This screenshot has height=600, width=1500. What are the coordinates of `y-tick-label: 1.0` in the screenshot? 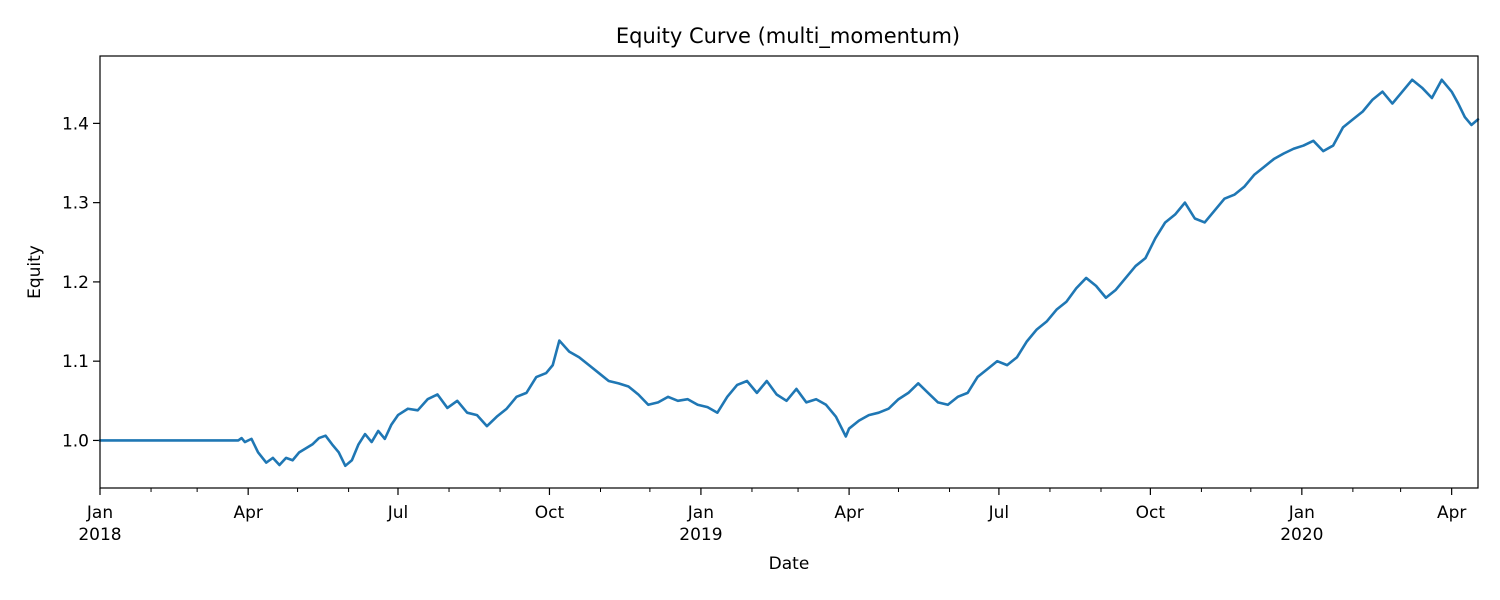 It's located at (75, 441).